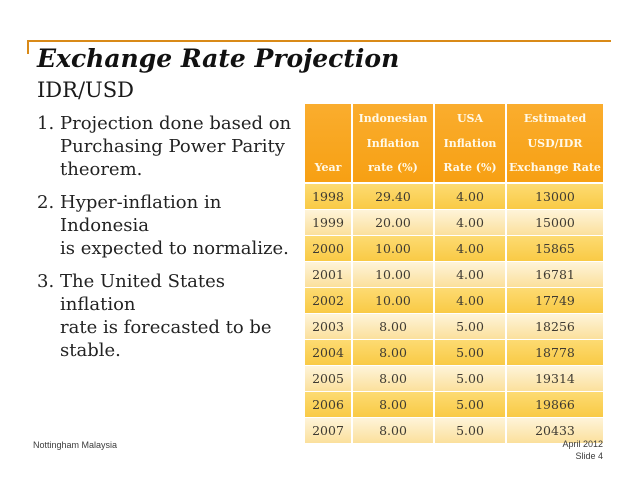  I want to click on table-header-usa-inflation: USA Inflation Rate (%), so click(471, 143).